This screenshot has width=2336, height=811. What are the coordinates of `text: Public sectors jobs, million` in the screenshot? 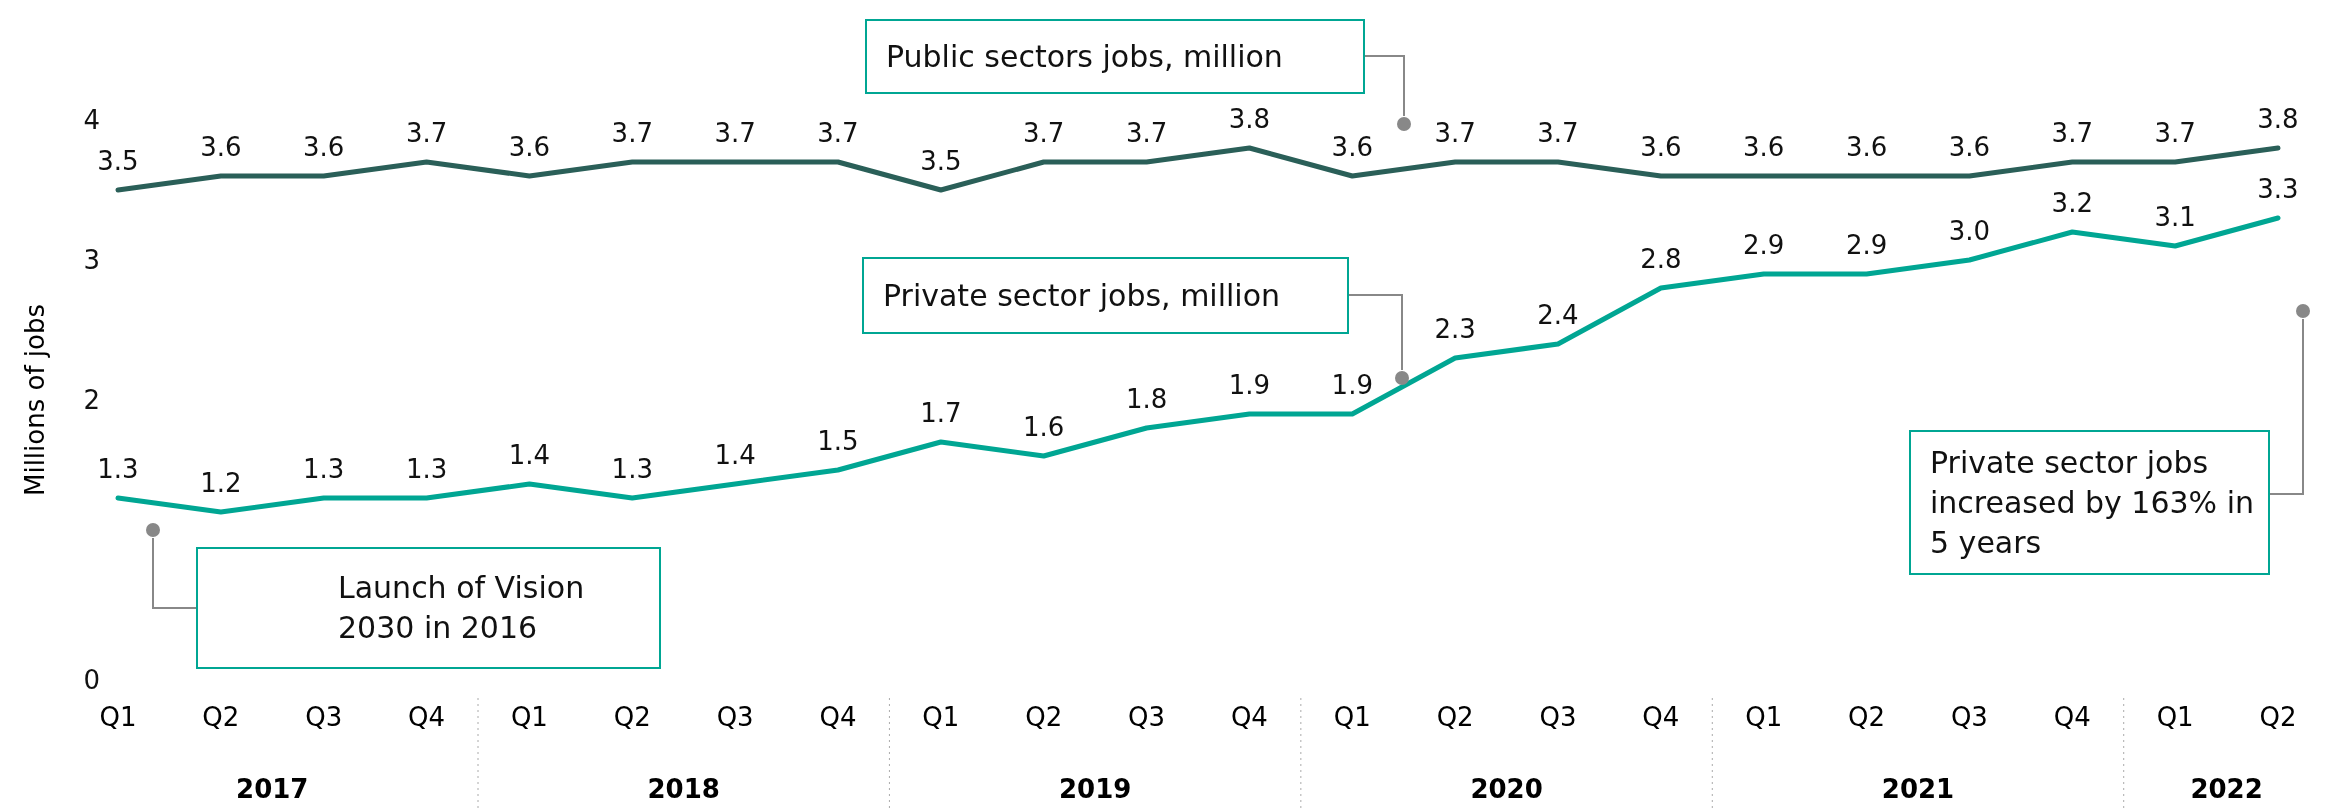 It's located at (1084, 56).